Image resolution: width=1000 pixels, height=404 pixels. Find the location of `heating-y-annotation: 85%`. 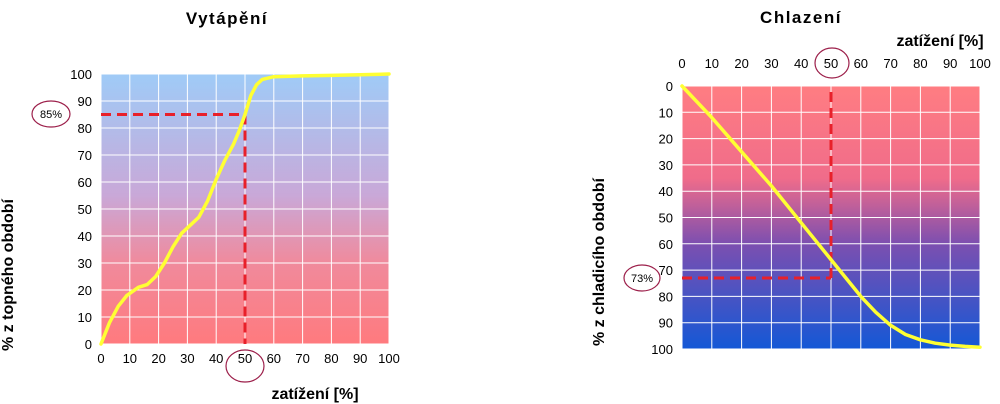

heating-y-annotation: 85% is located at coordinates (51, 114).